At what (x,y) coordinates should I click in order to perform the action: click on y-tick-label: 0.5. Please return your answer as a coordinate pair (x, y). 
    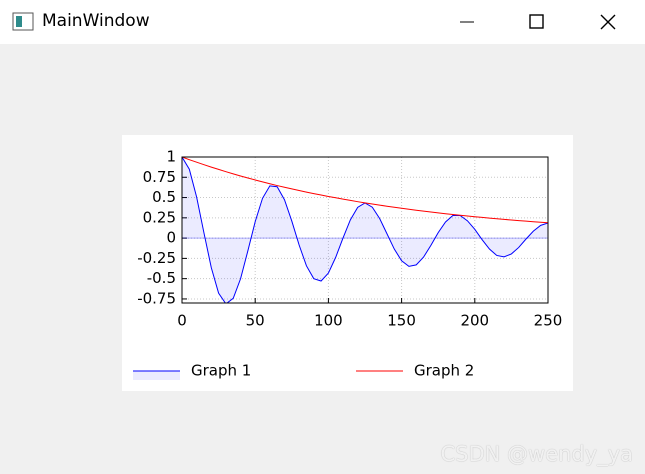
    Looking at the image, I should click on (164, 197).